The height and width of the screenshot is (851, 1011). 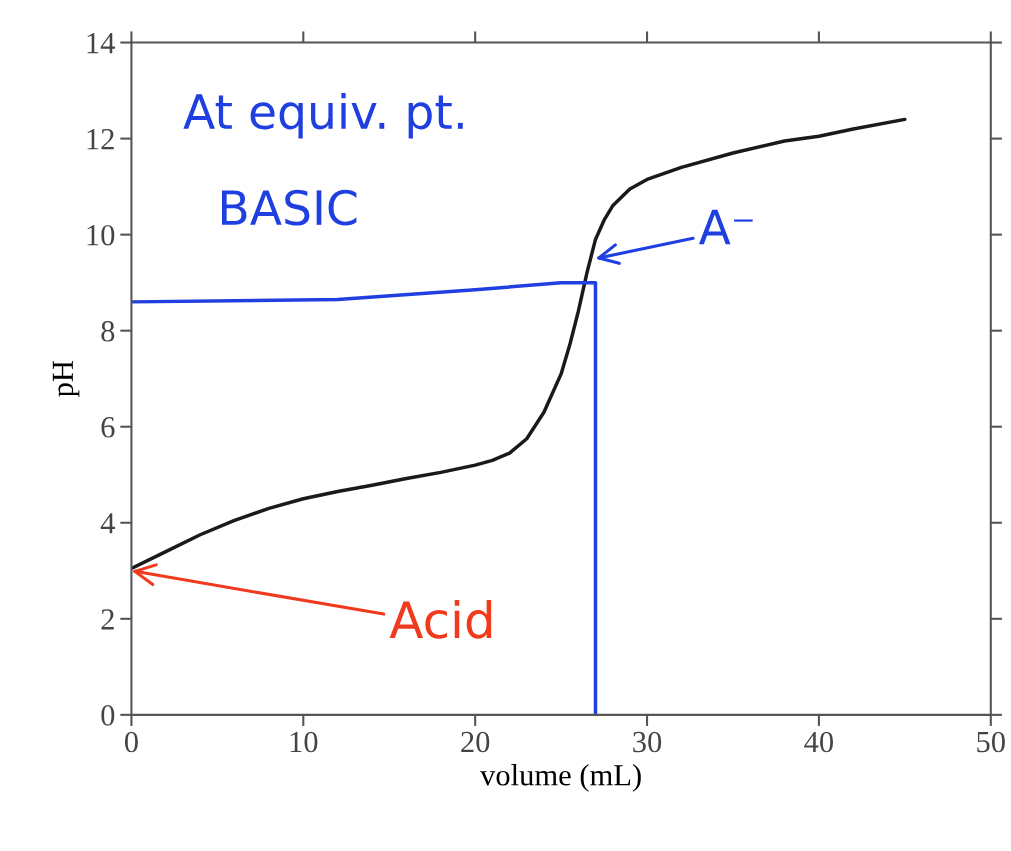 I want to click on y-axis-title: pH, so click(x=66, y=378).